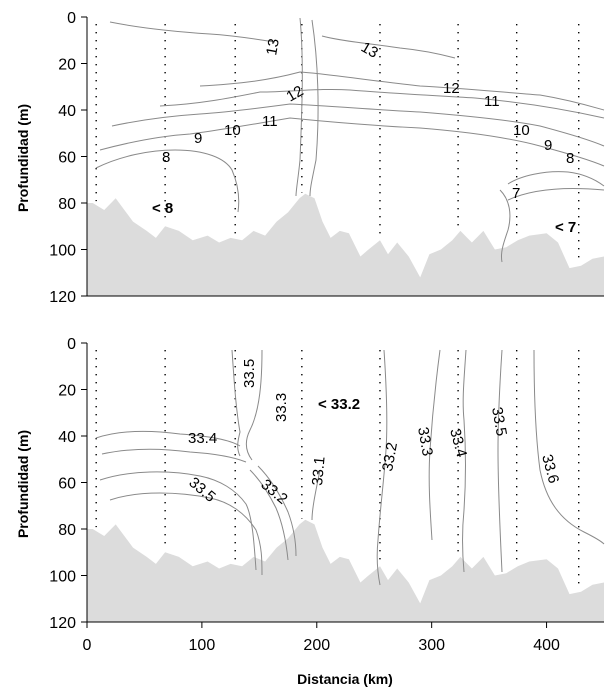  Describe the element at coordinates (186, 534) in the screenshot. I see `isoline-33-5-b` at that location.